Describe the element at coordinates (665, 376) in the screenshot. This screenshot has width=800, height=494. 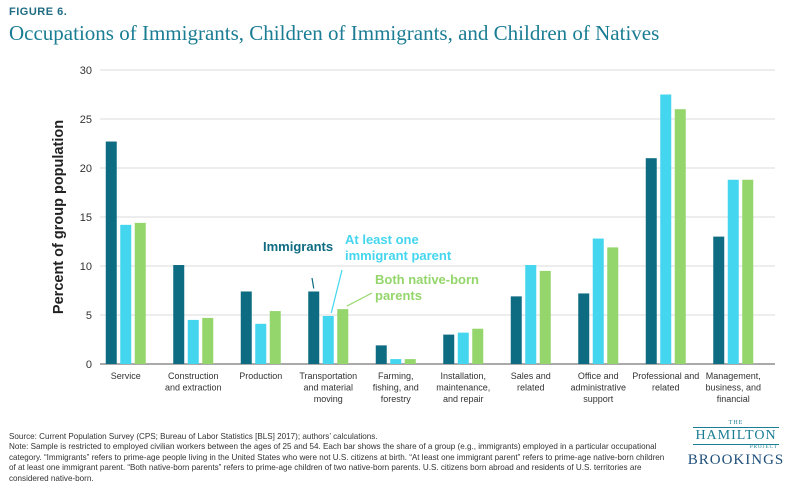
I see `x-tick-label: Professional and` at that location.